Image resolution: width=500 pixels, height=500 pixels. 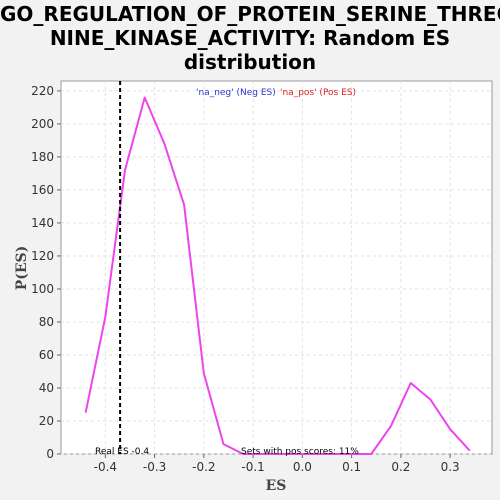 I want to click on x-tick-label: -0.4, so click(x=105, y=467).